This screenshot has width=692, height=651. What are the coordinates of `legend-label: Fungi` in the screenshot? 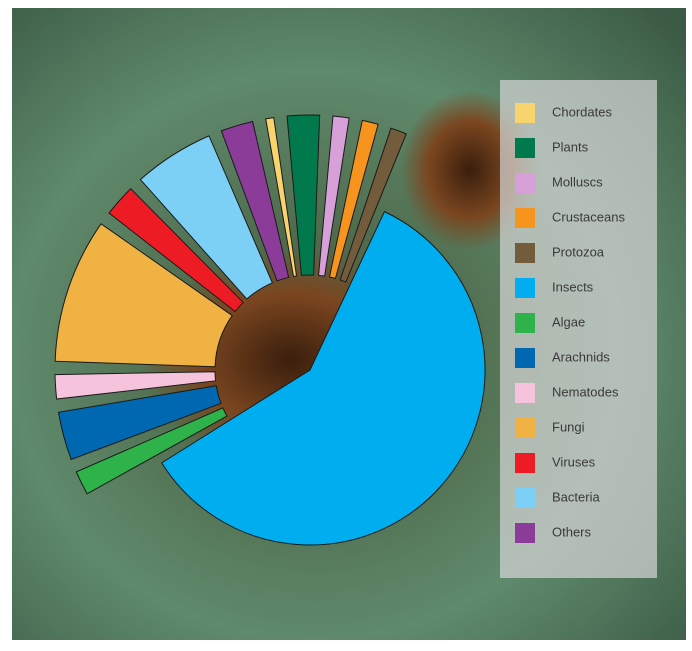 It's located at (568, 426).